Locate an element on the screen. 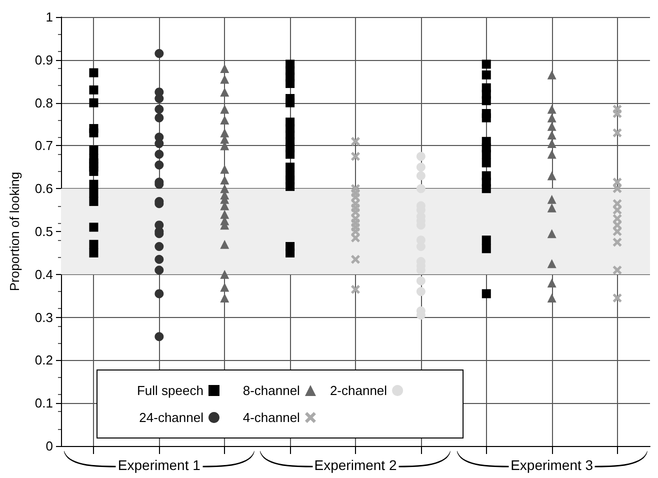  y-tick-label: 1 is located at coordinates (49, 17).